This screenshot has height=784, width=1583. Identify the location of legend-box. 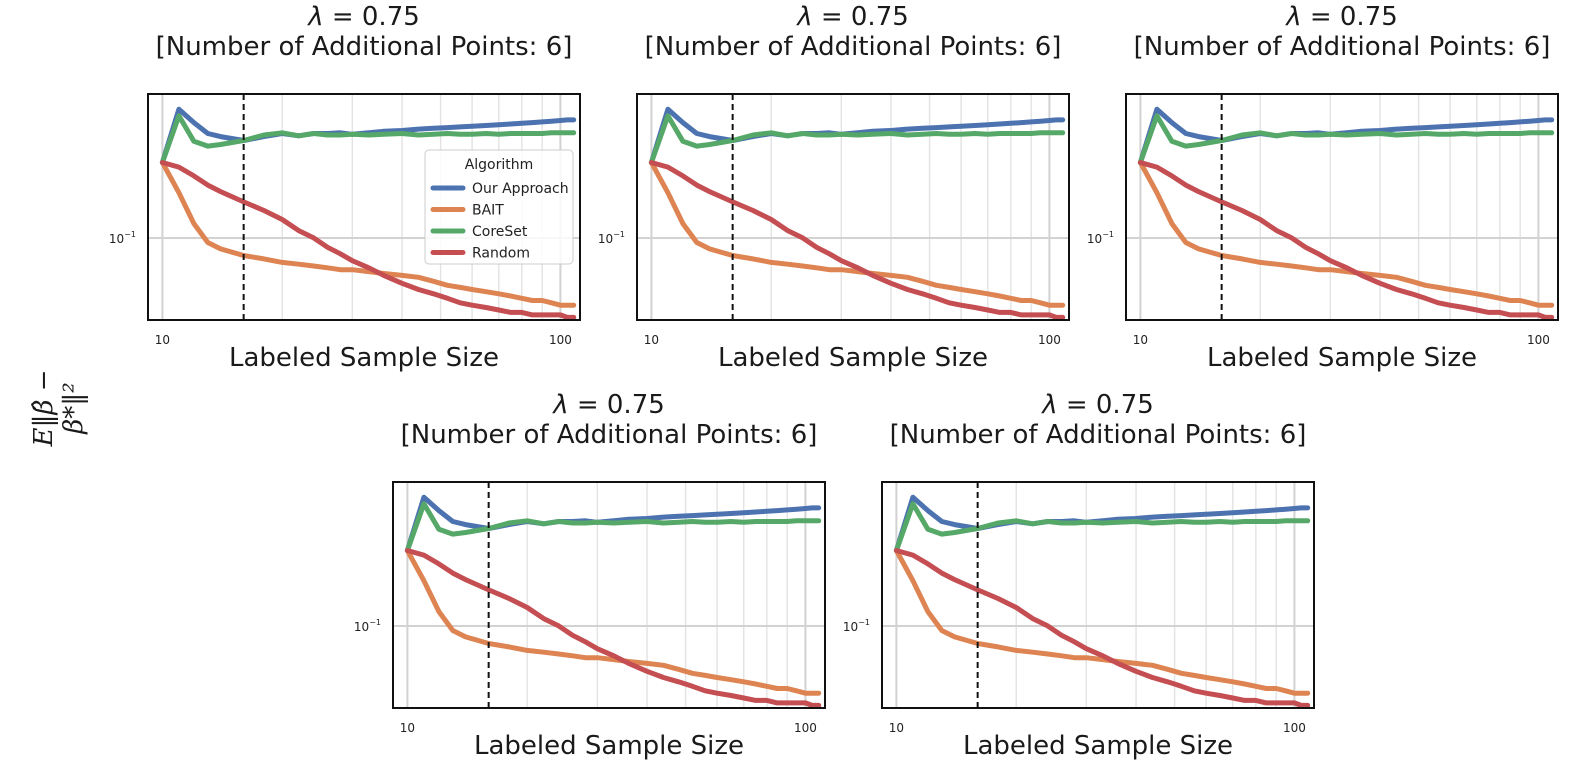
(499, 207).